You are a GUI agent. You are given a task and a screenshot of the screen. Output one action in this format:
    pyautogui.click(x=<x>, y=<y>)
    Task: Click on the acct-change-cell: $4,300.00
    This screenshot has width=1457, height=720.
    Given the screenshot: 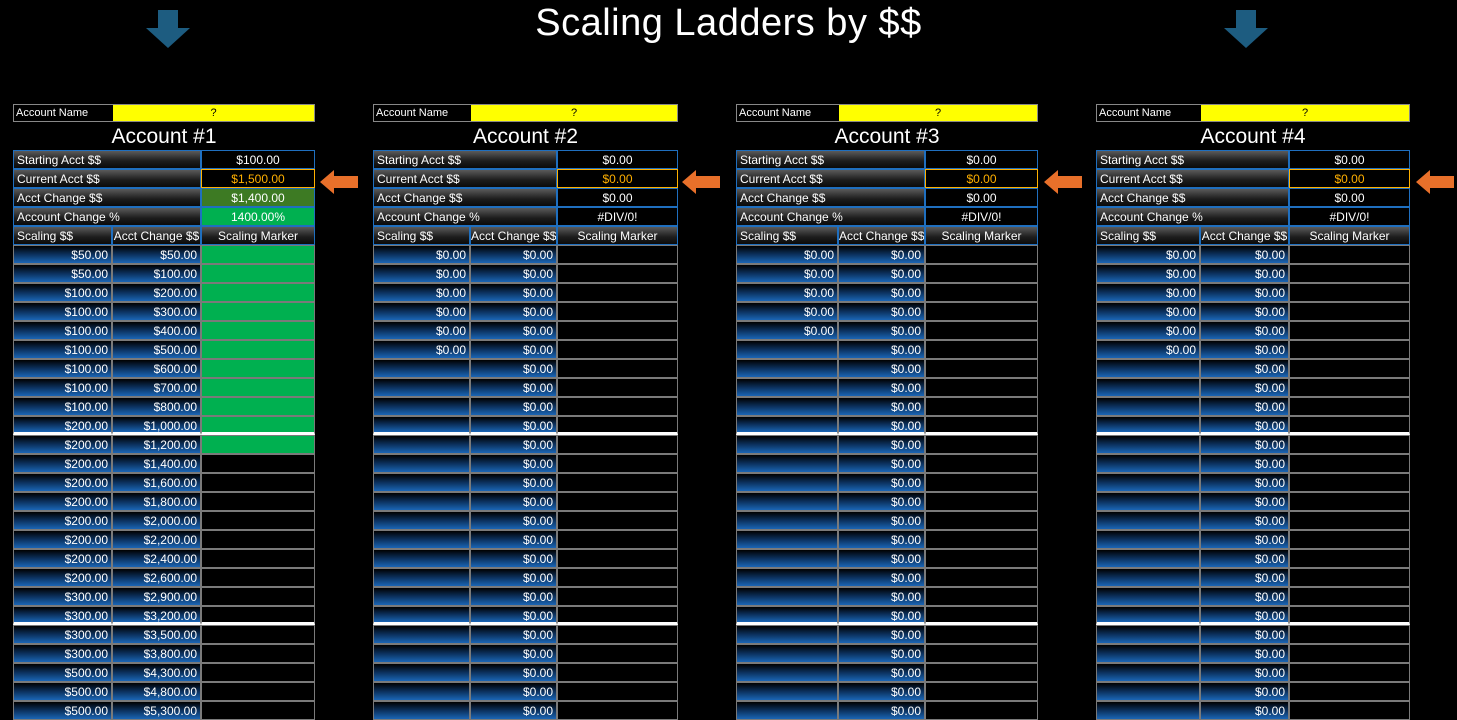 What is the action you would take?
    pyautogui.click(x=156, y=672)
    